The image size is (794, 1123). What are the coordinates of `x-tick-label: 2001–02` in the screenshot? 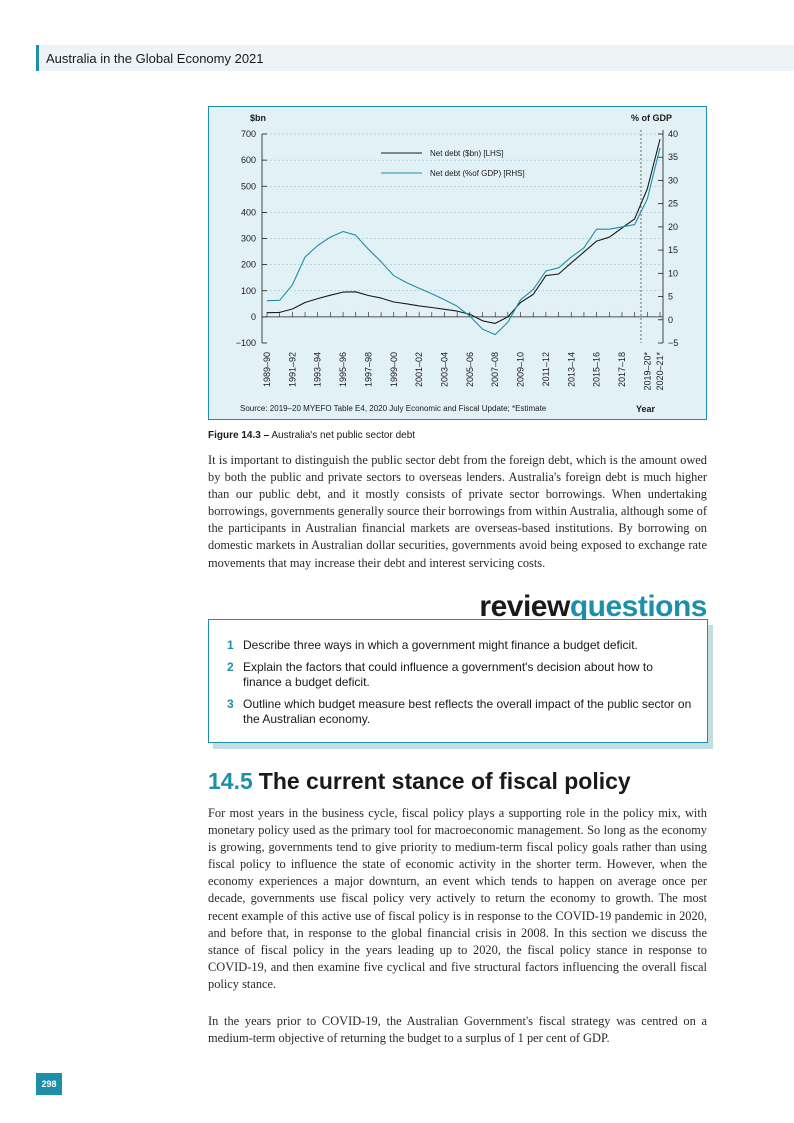 It's located at (419, 369).